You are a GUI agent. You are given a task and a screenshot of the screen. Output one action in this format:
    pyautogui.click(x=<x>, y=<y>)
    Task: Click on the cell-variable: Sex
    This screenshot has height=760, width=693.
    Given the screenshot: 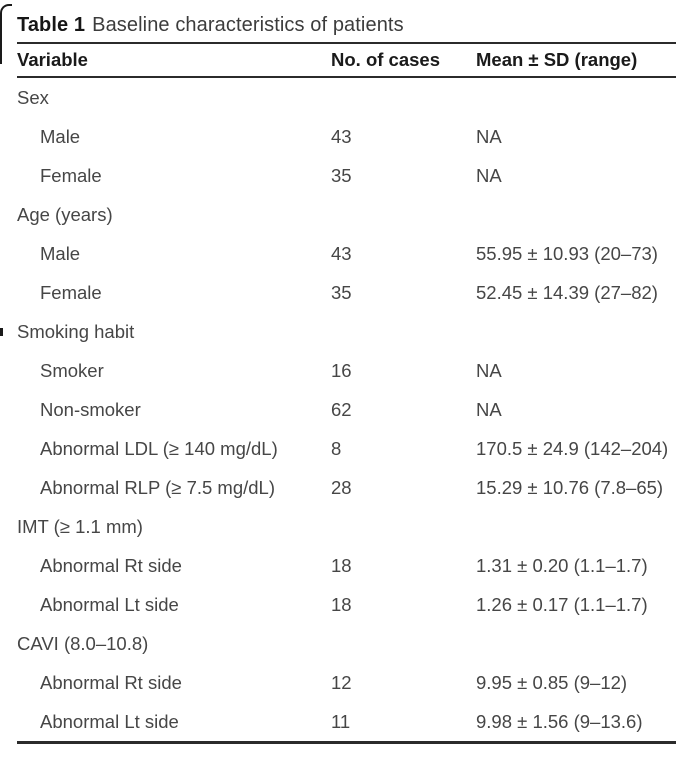 What is the action you would take?
    pyautogui.click(x=33, y=97)
    